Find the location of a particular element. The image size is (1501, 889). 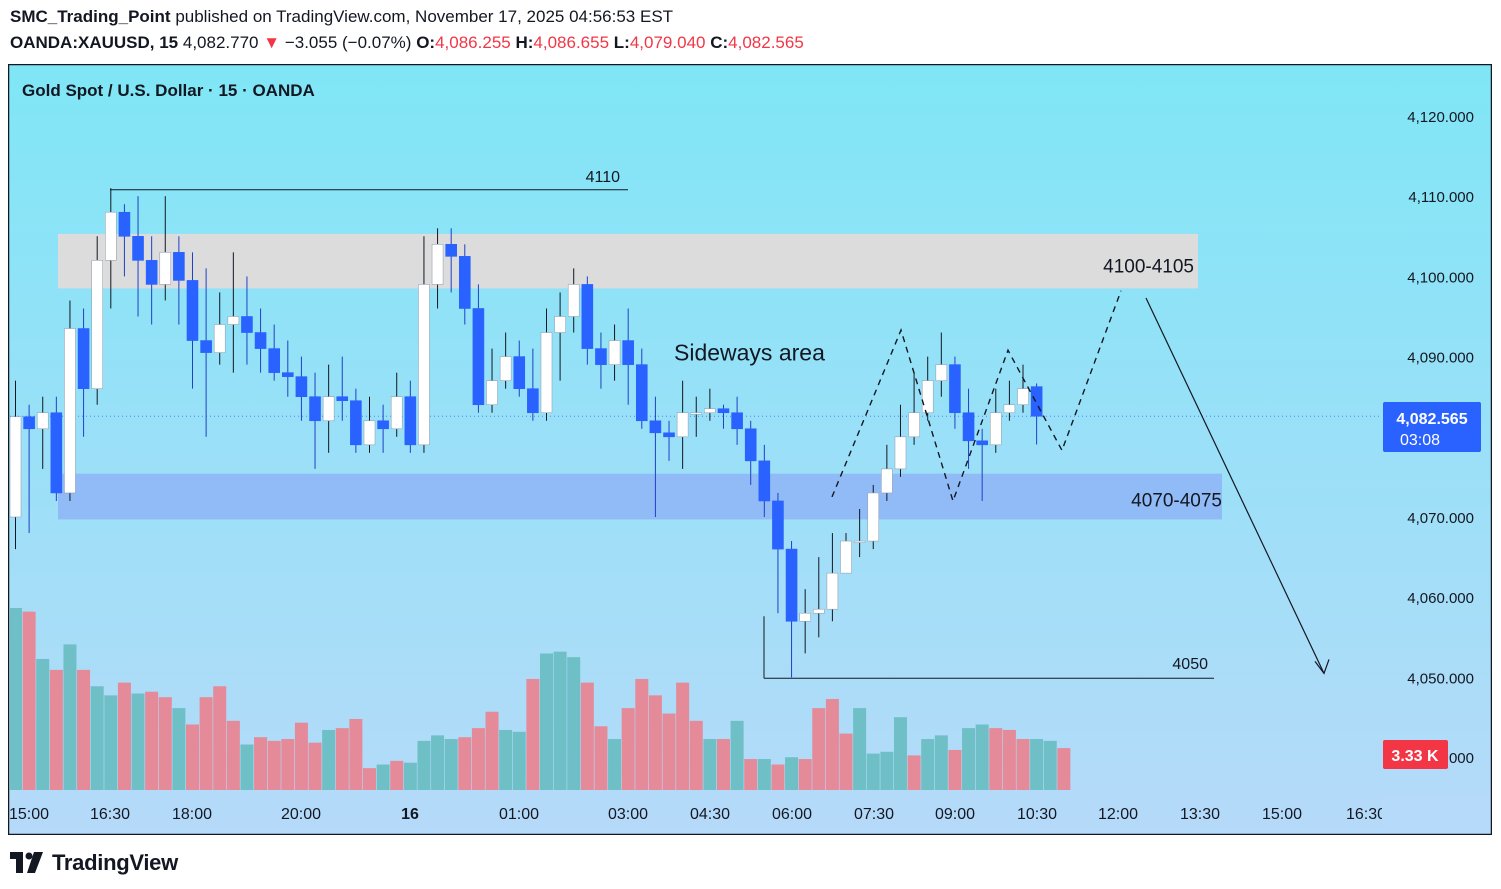

resistance-zone is located at coordinates (628, 261).